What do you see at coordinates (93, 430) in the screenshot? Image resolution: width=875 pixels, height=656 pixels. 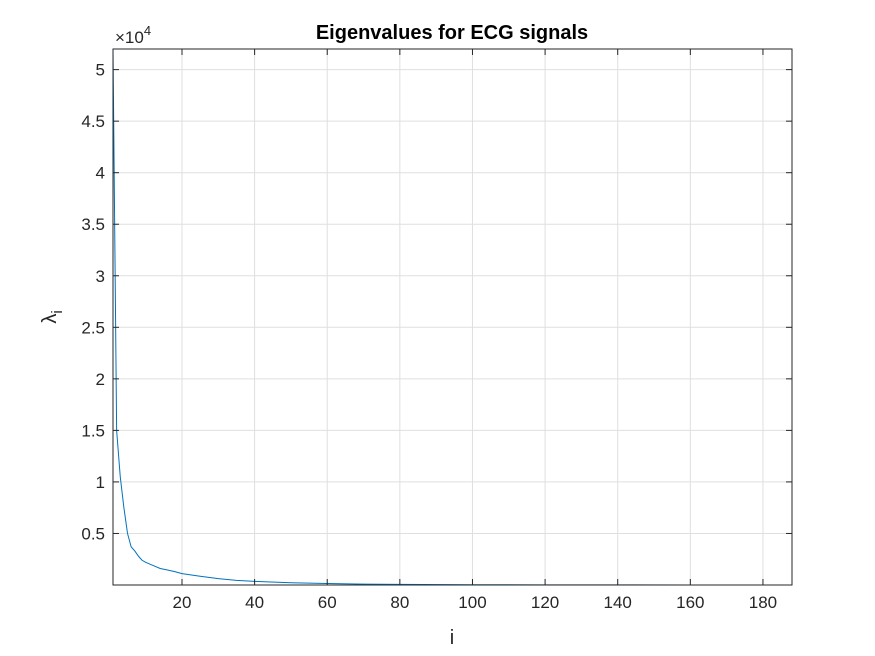 I see `y-tick-label: 1.5` at bounding box center [93, 430].